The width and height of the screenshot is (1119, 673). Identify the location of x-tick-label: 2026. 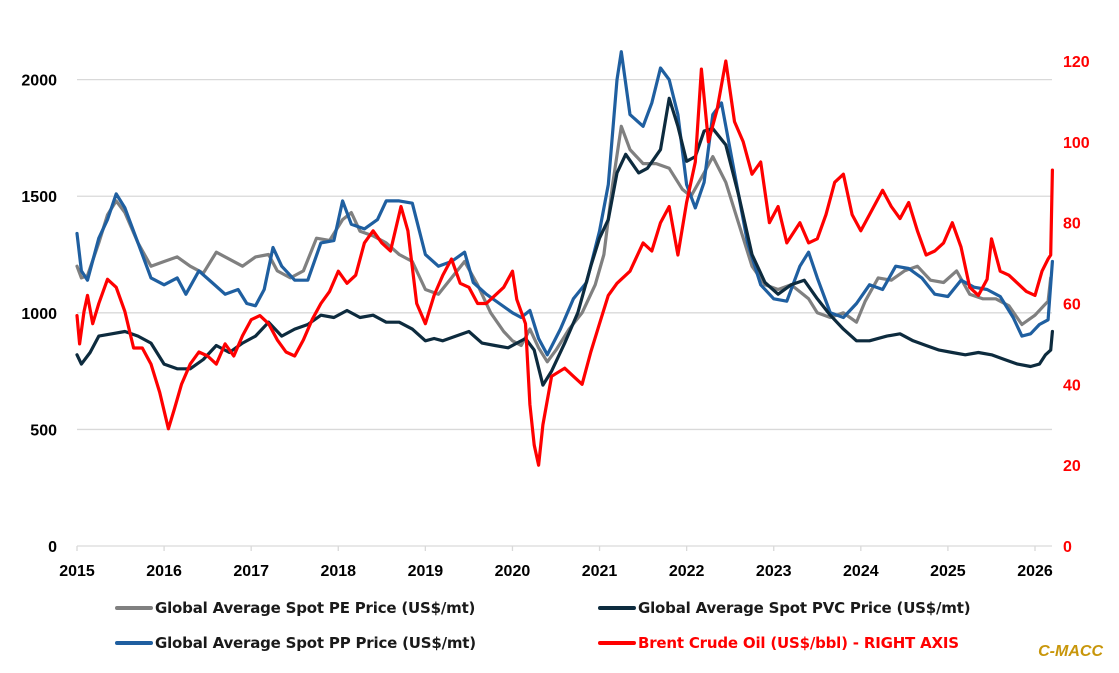
(1035, 571).